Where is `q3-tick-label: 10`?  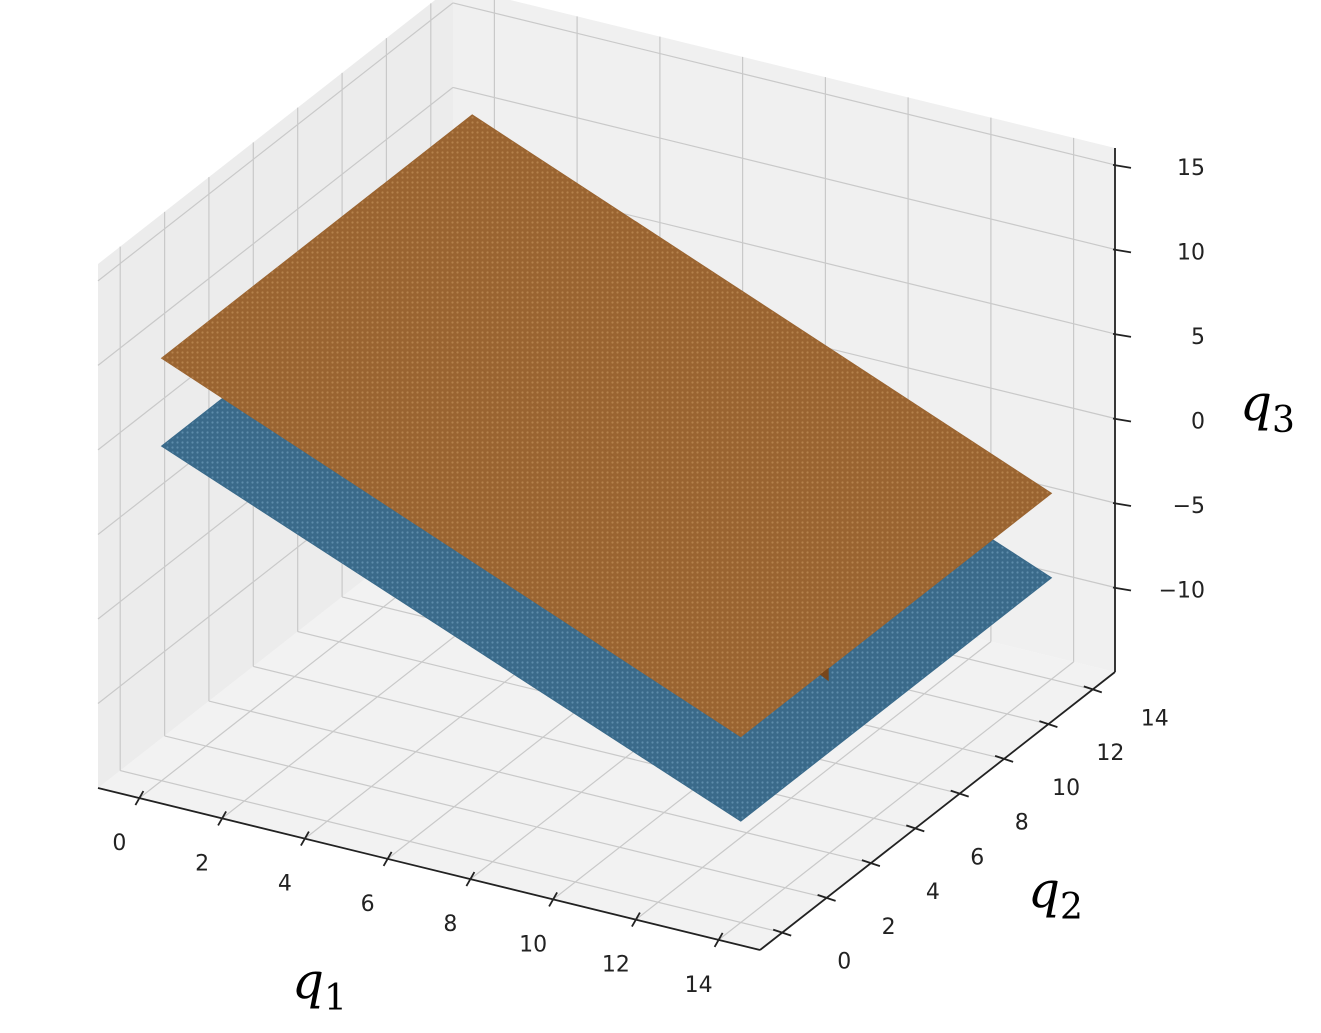
q3-tick-label: 10 is located at coordinates (1191, 252).